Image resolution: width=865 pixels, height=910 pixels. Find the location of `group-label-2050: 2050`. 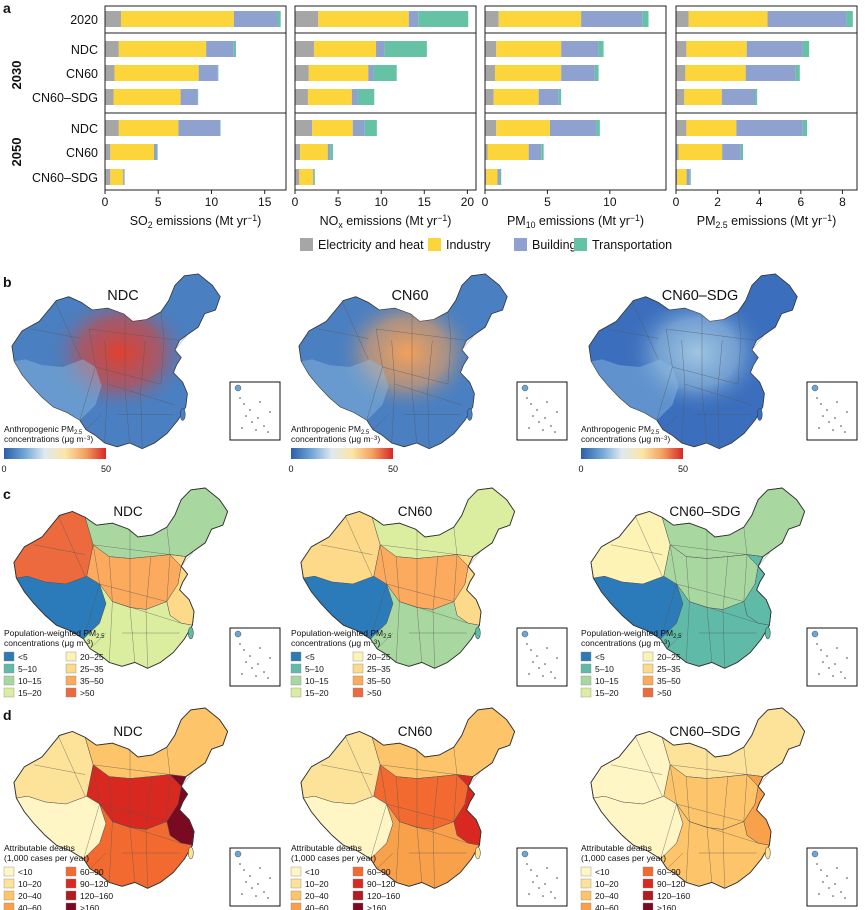

group-label-2050: 2050 is located at coordinates (16, 152).